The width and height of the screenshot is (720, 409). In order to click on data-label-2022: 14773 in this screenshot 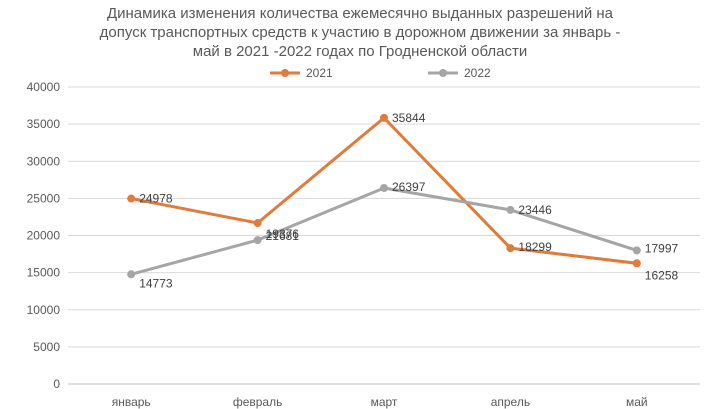, I will do `click(156, 283)`.